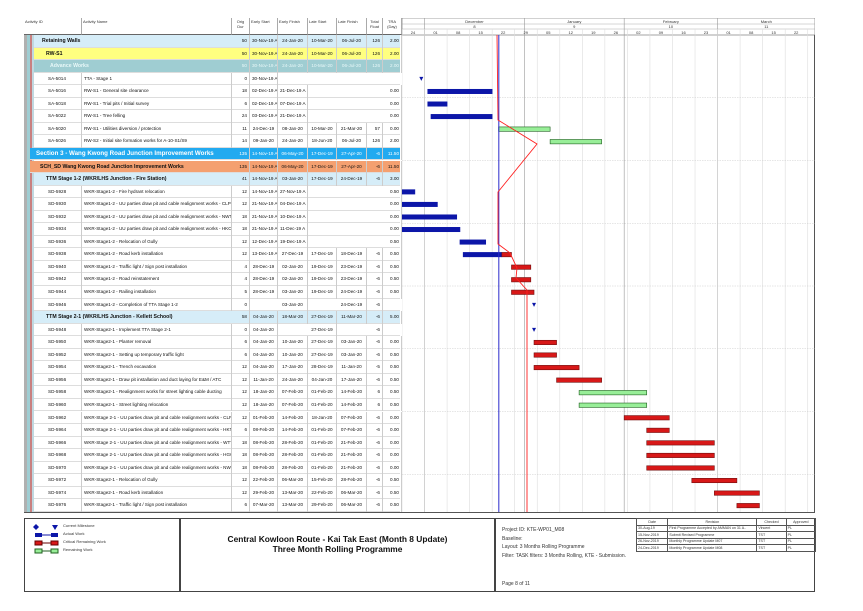 This screenshot has height=611, width=863. I want to click on revision-row-empty, so click(726, 580).